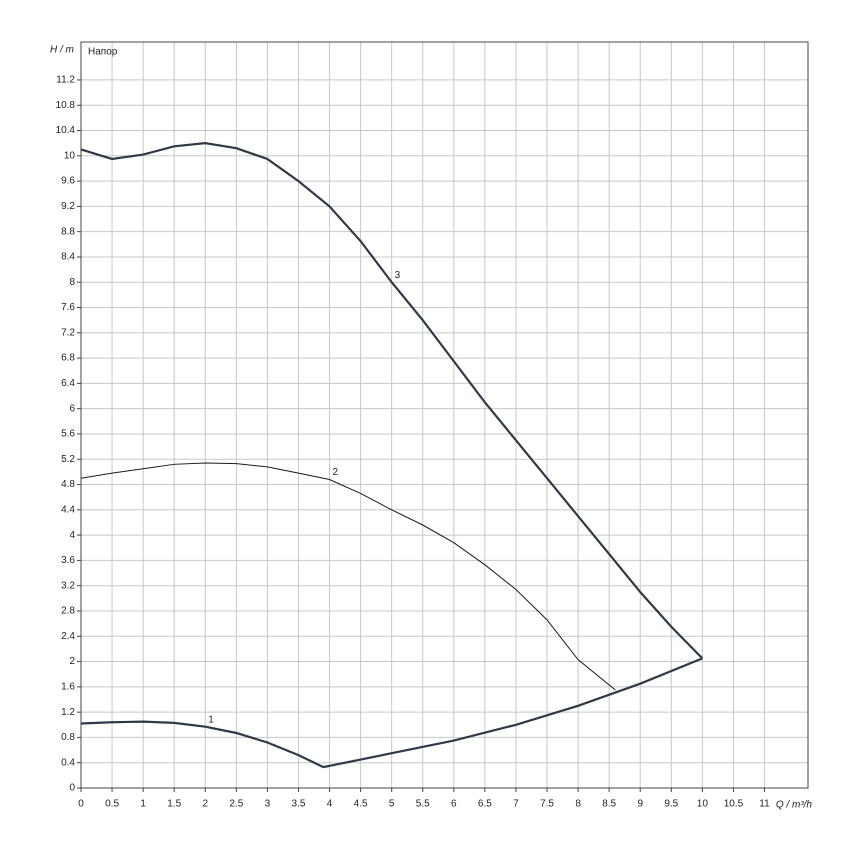  What do you see at coordinates (68, 332) in the screenshot?
I see `y-tick-label: 7.2` at bounding box center [68, 332].